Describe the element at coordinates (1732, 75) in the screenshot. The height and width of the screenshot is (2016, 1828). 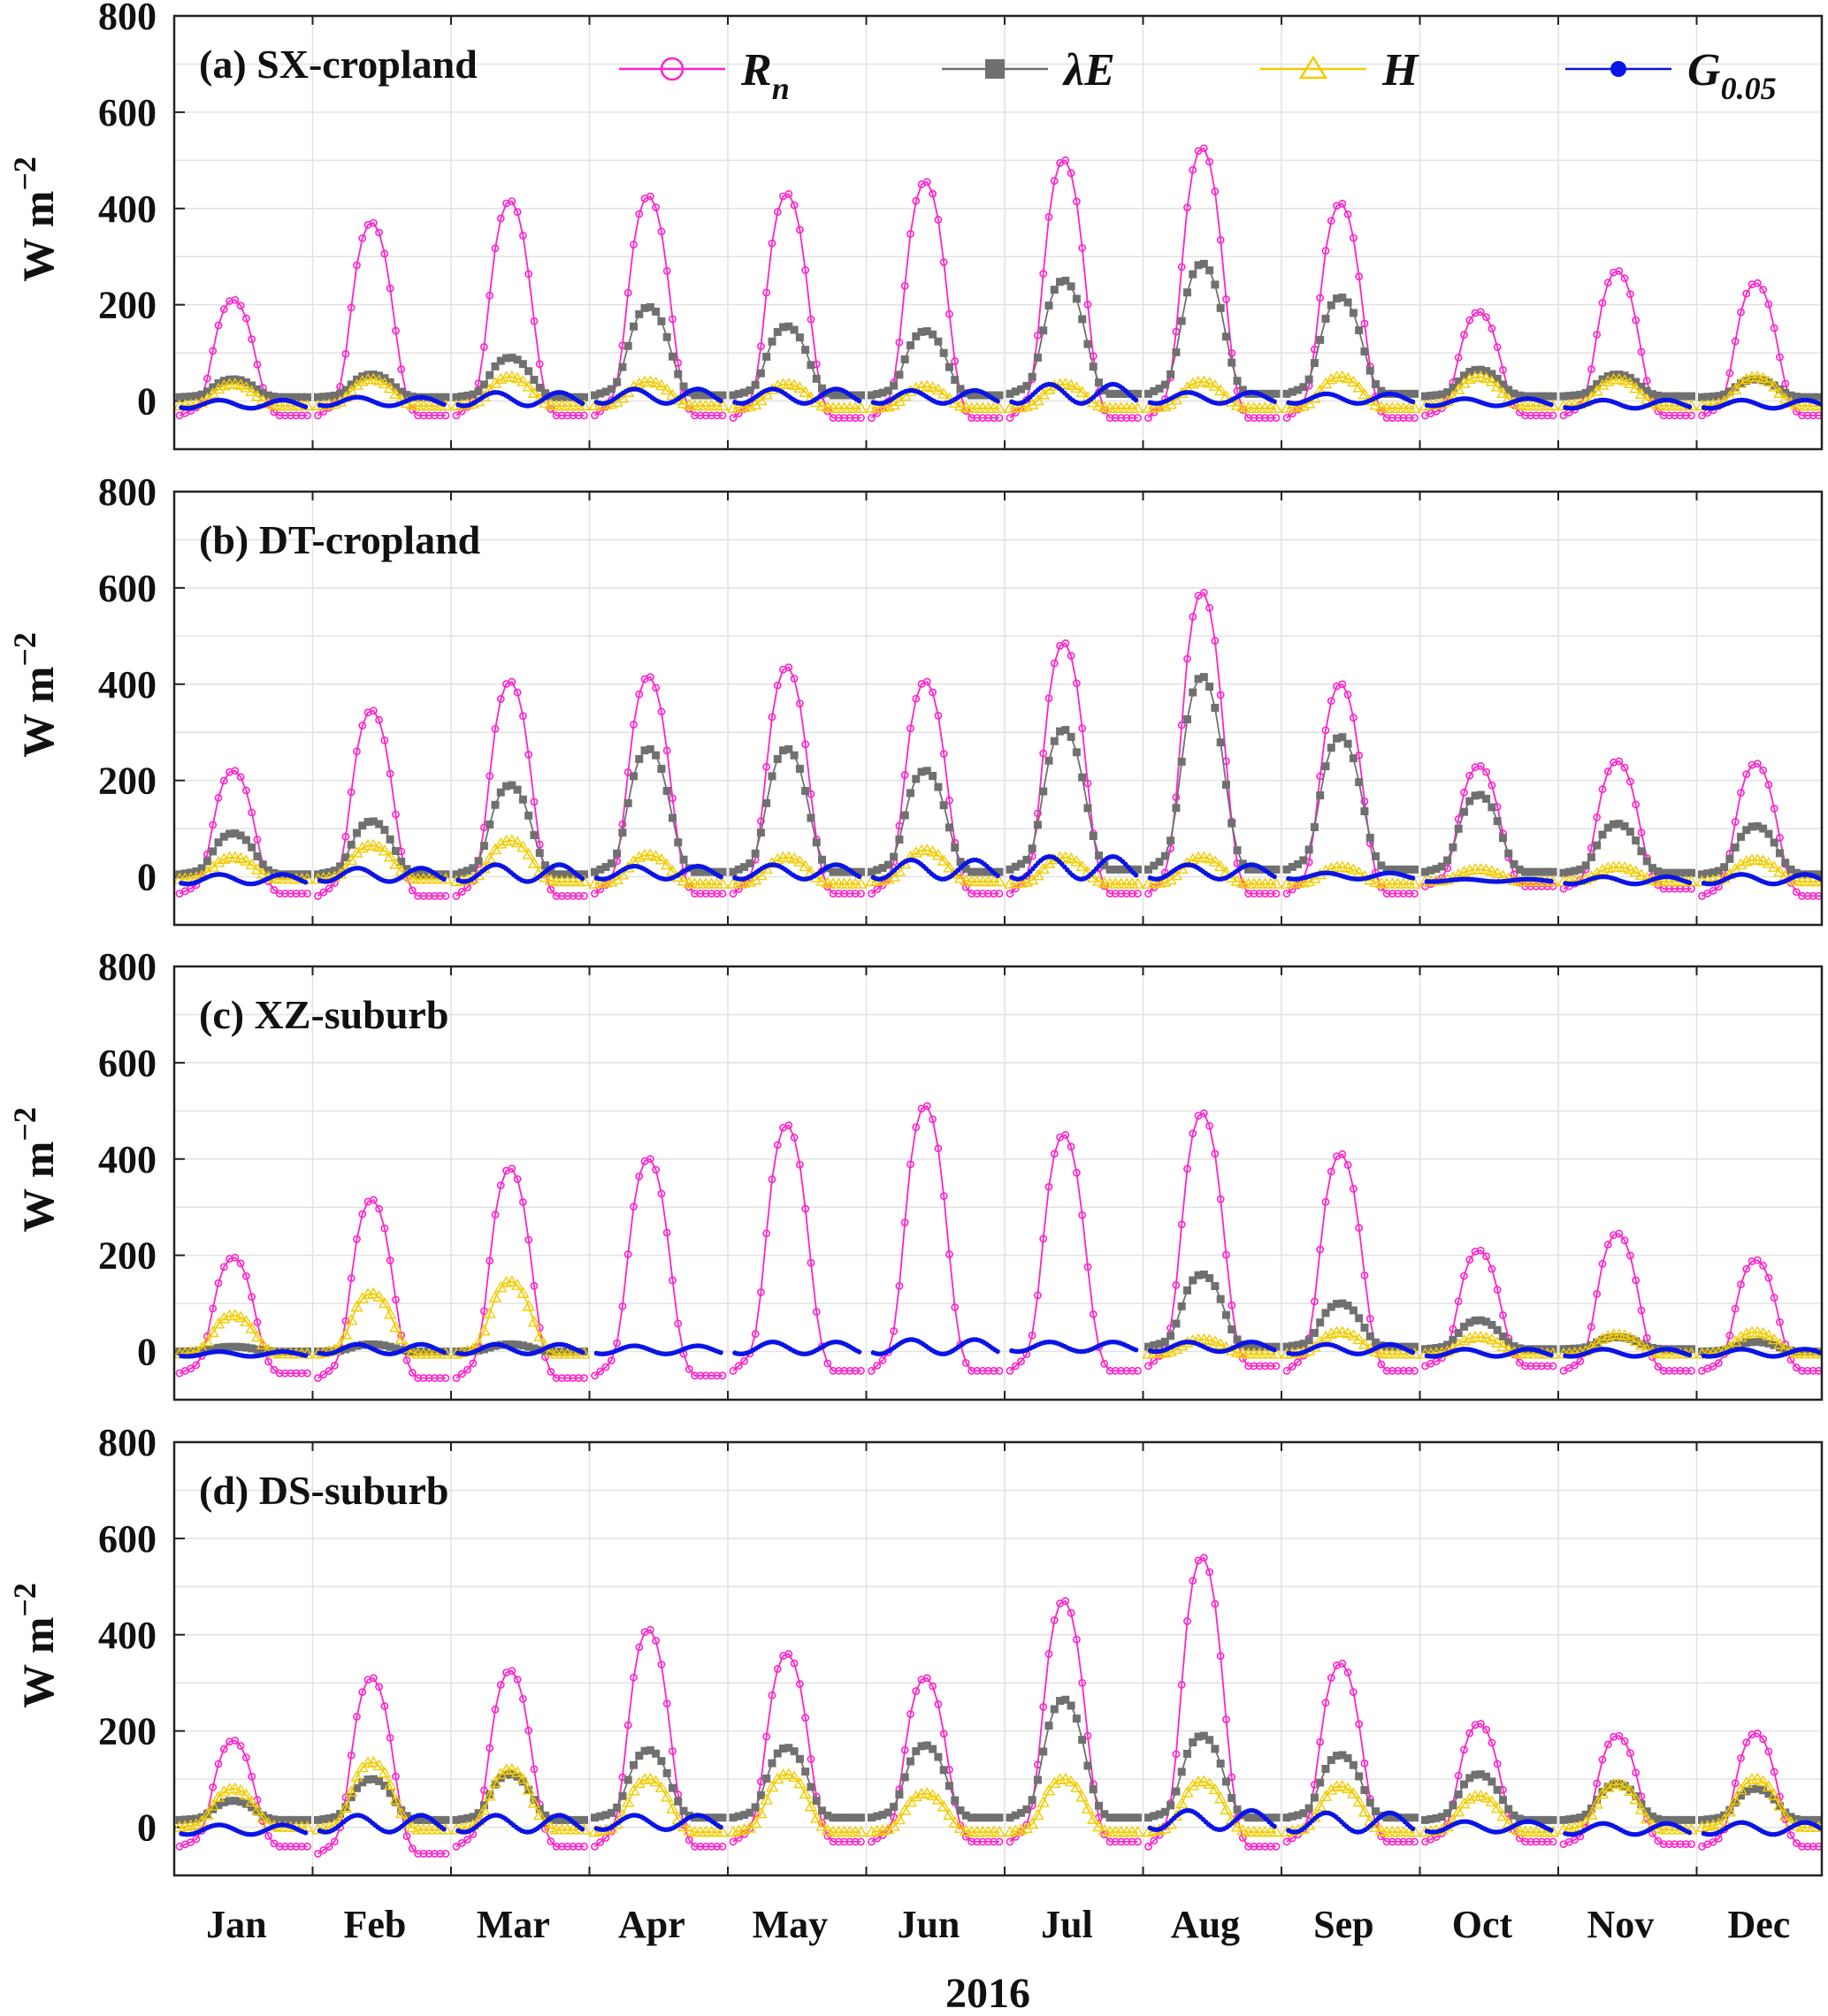
I see `legend-label-G: G0.05` at that location.